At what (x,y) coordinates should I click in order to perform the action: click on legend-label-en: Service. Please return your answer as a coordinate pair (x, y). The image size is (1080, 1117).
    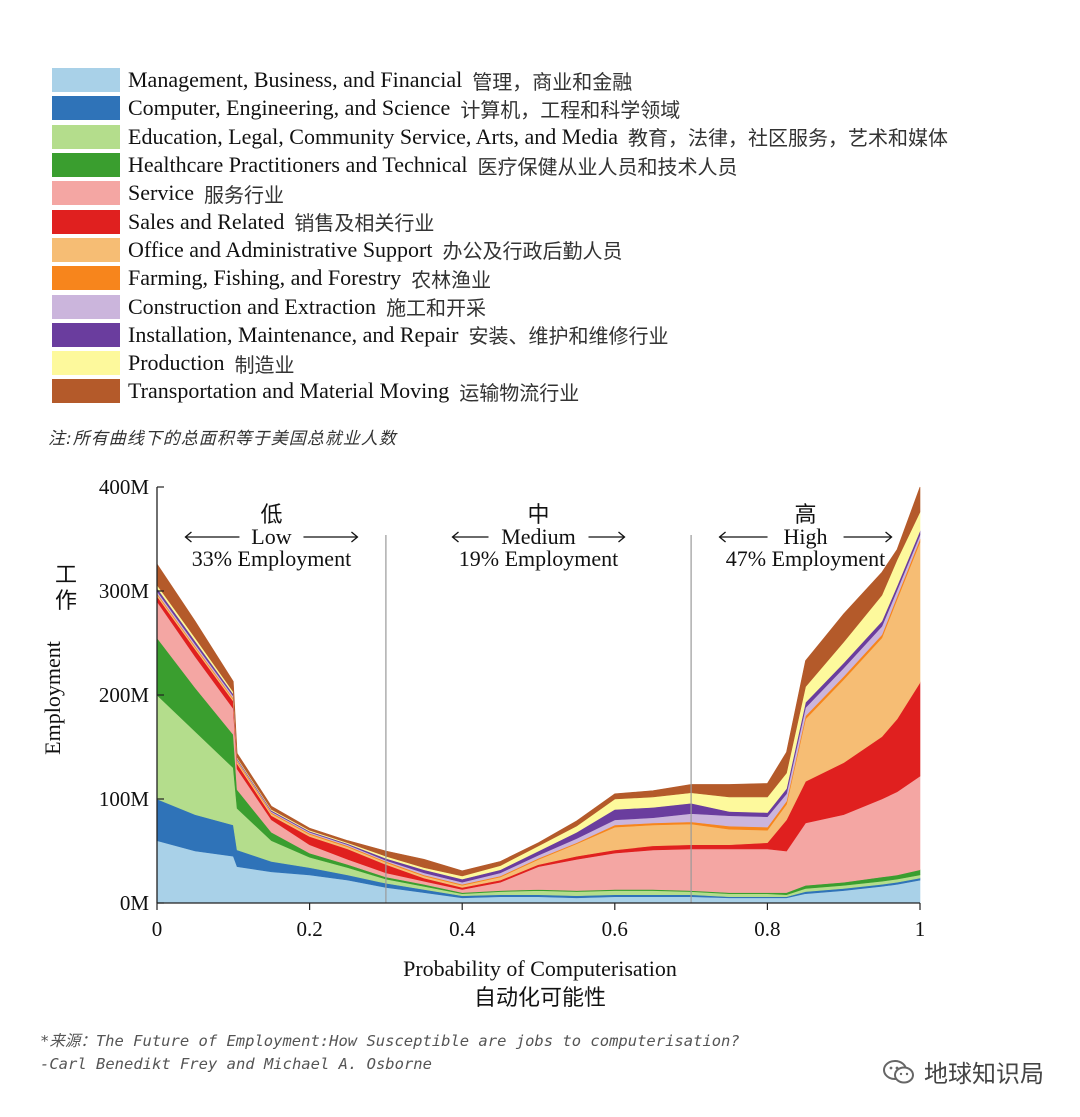
    Looking at the image, I should click on (161, 193).